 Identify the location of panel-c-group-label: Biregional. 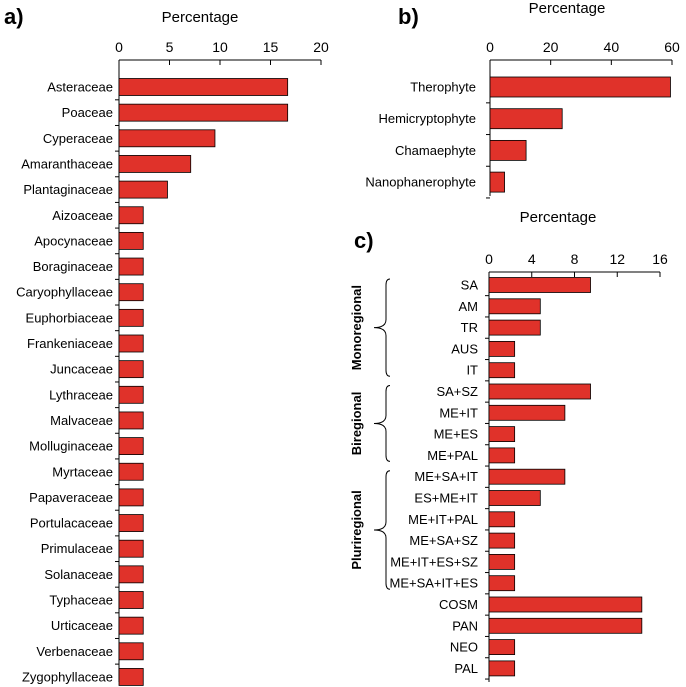
(356, 424).